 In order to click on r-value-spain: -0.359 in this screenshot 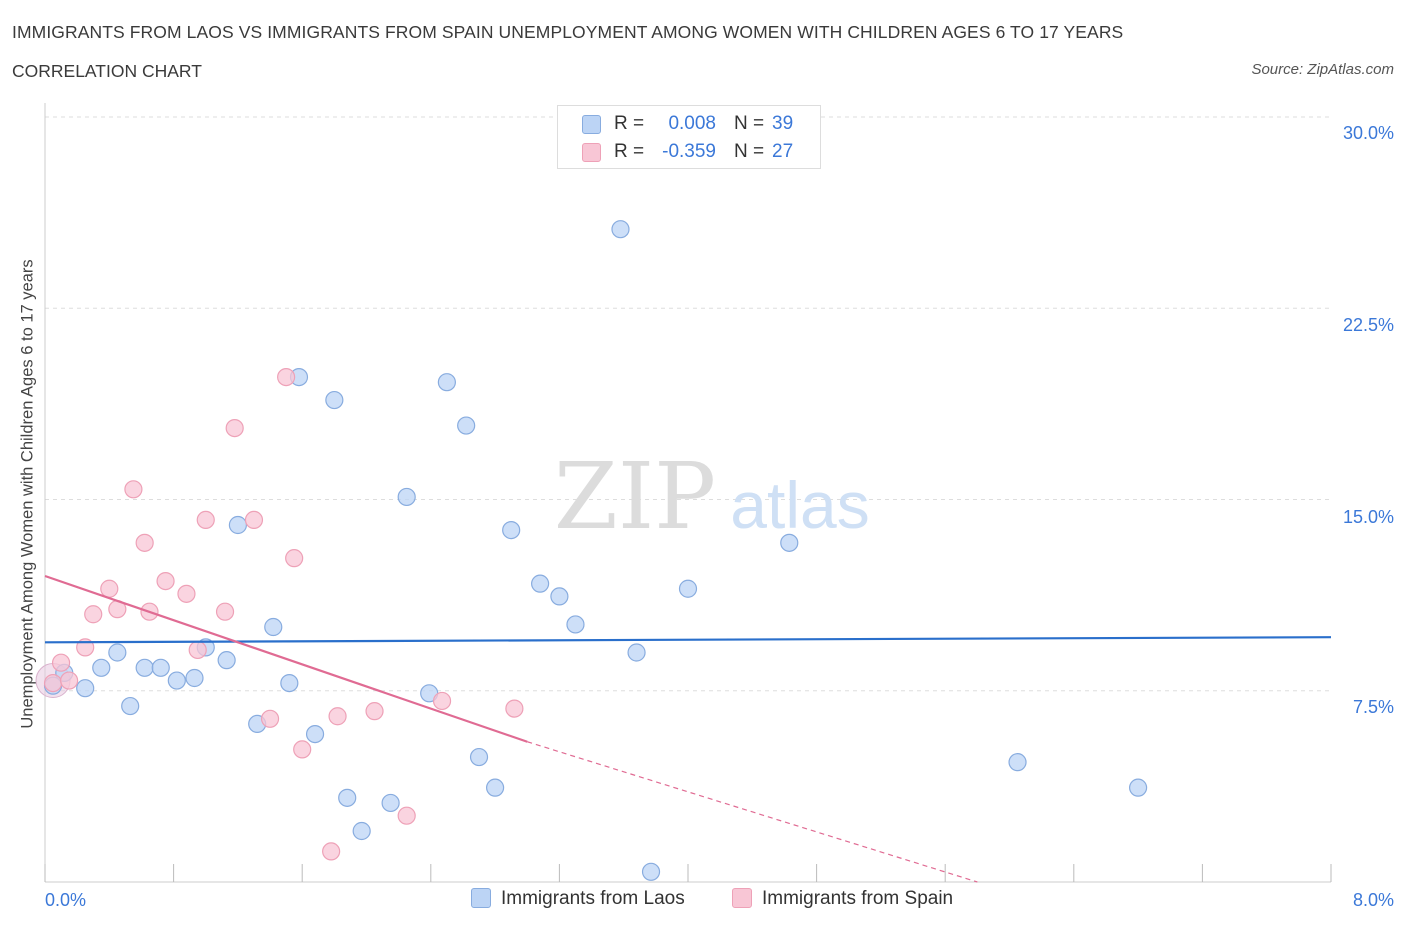, I will do `click(689, 151)`.